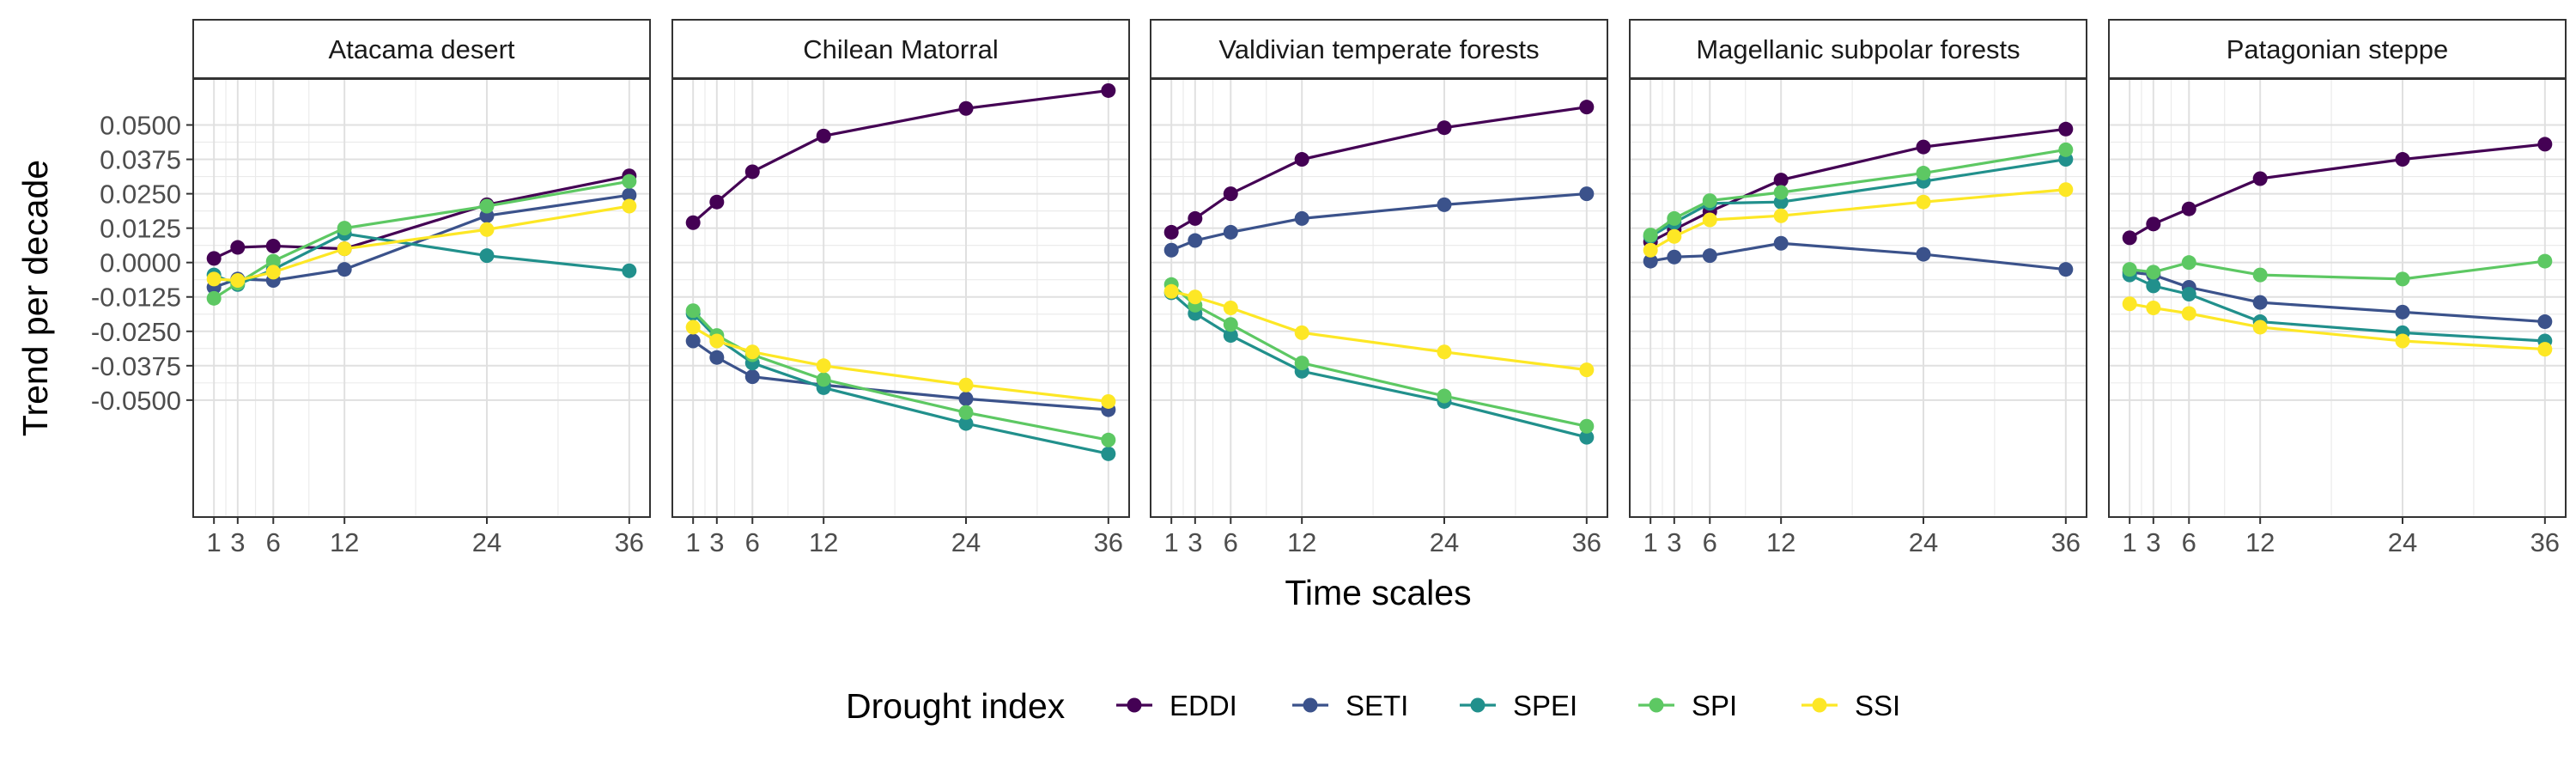 Image resolution: width=2576 pixels, height=773 pixels. Describe the element at coordinates (1656, 705) in the screenshot. I see `legend-key-point` at that location.